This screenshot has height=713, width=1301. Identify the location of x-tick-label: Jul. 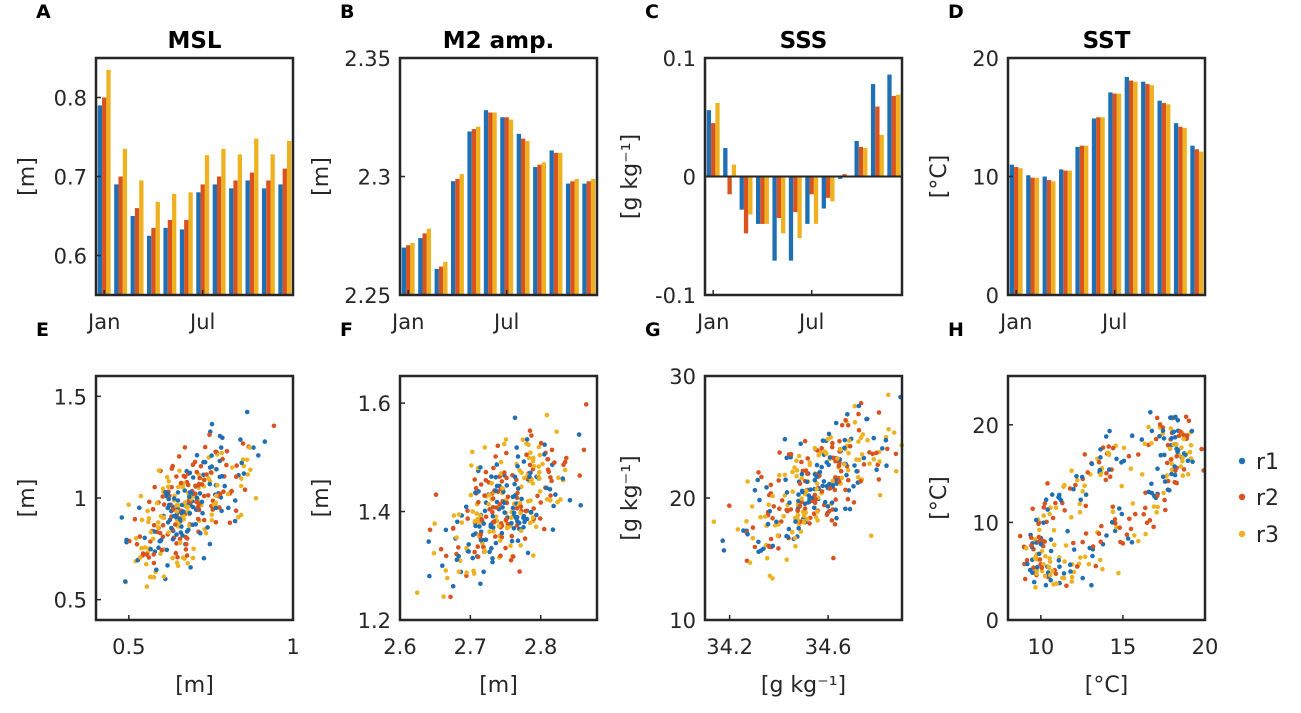
(810, 322).